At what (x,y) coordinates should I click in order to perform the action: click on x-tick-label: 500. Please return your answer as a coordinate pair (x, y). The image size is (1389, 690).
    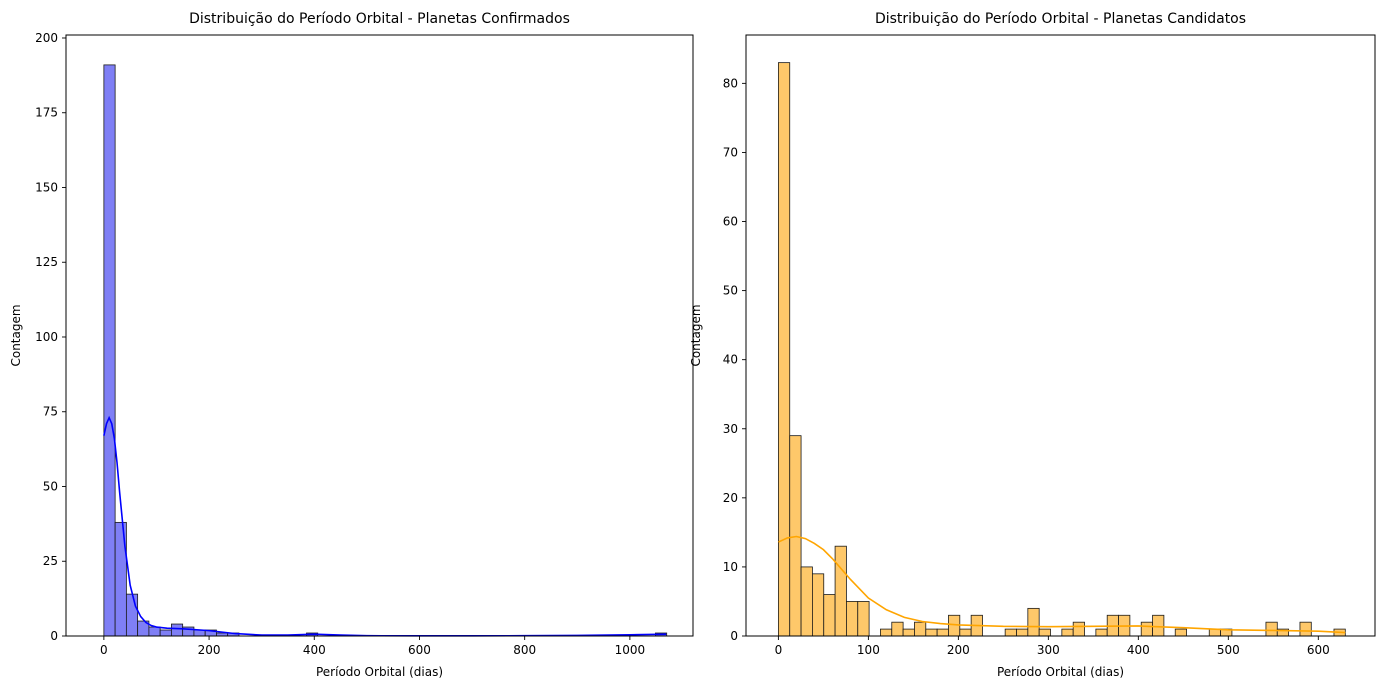
    Looking at the image, I should click on (1228, 650).